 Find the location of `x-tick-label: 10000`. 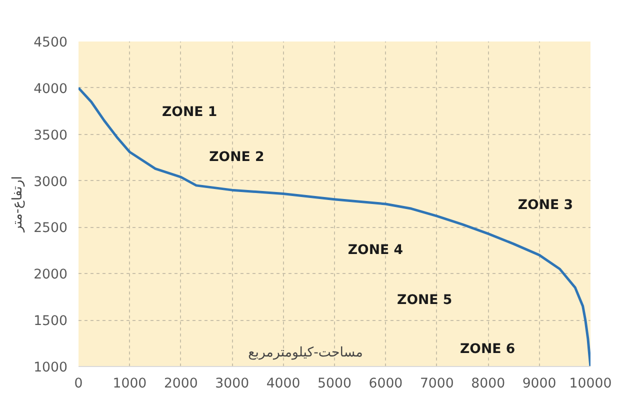

x-tick-label: 10000 is located at coordinates (590, 384).